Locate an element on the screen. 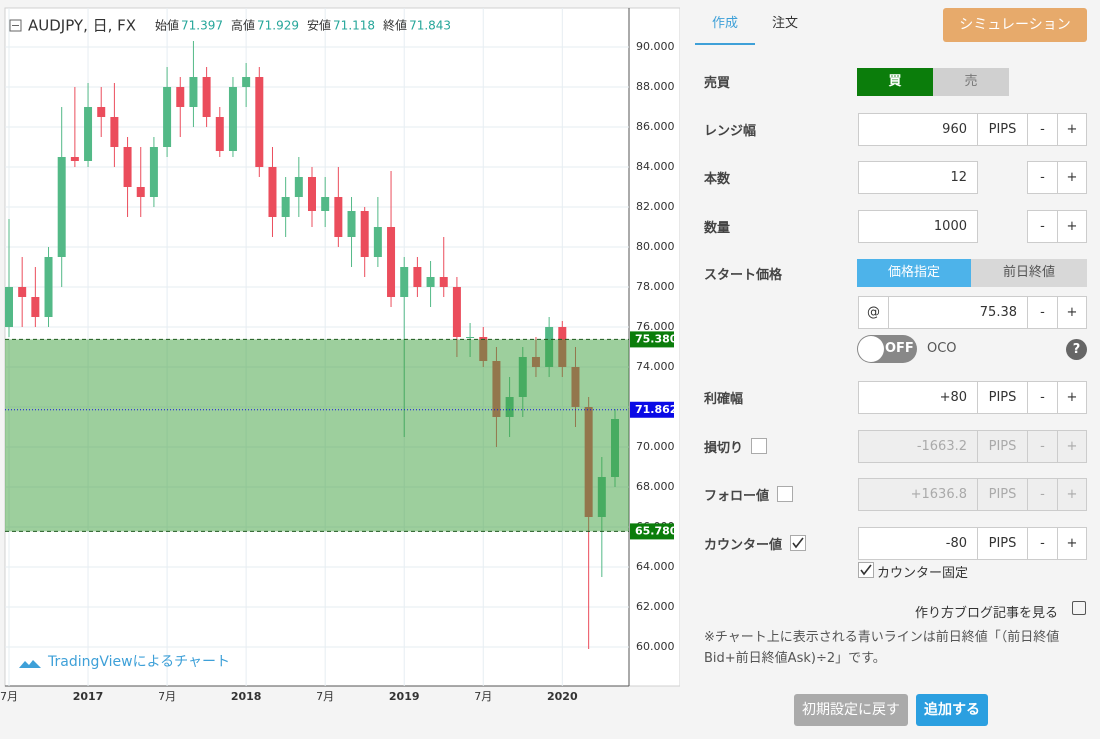  price-tag-label: 65.780 is located at coordinates (656, 530).